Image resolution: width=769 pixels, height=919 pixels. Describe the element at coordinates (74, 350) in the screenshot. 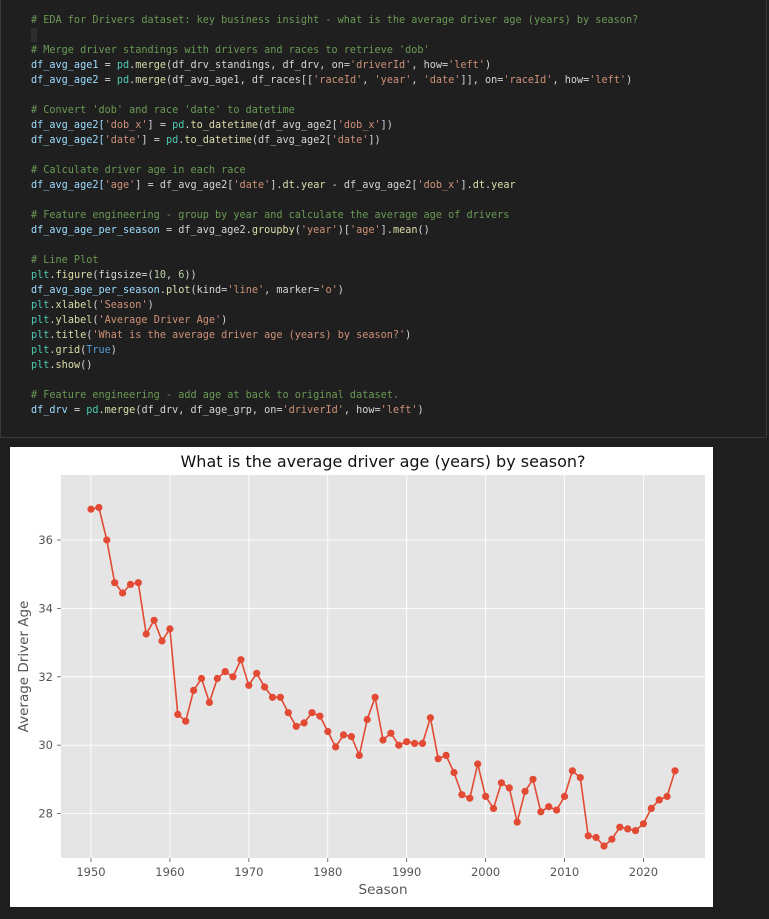

I see `code-line: plt.grid(True)` at that location.